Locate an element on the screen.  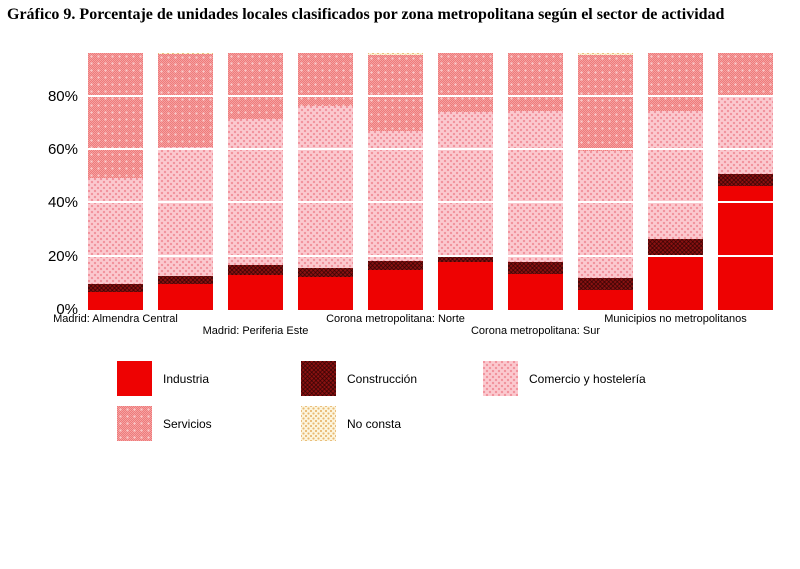
legend-item-construccion: Construcción is located at coordinates (359, 378).